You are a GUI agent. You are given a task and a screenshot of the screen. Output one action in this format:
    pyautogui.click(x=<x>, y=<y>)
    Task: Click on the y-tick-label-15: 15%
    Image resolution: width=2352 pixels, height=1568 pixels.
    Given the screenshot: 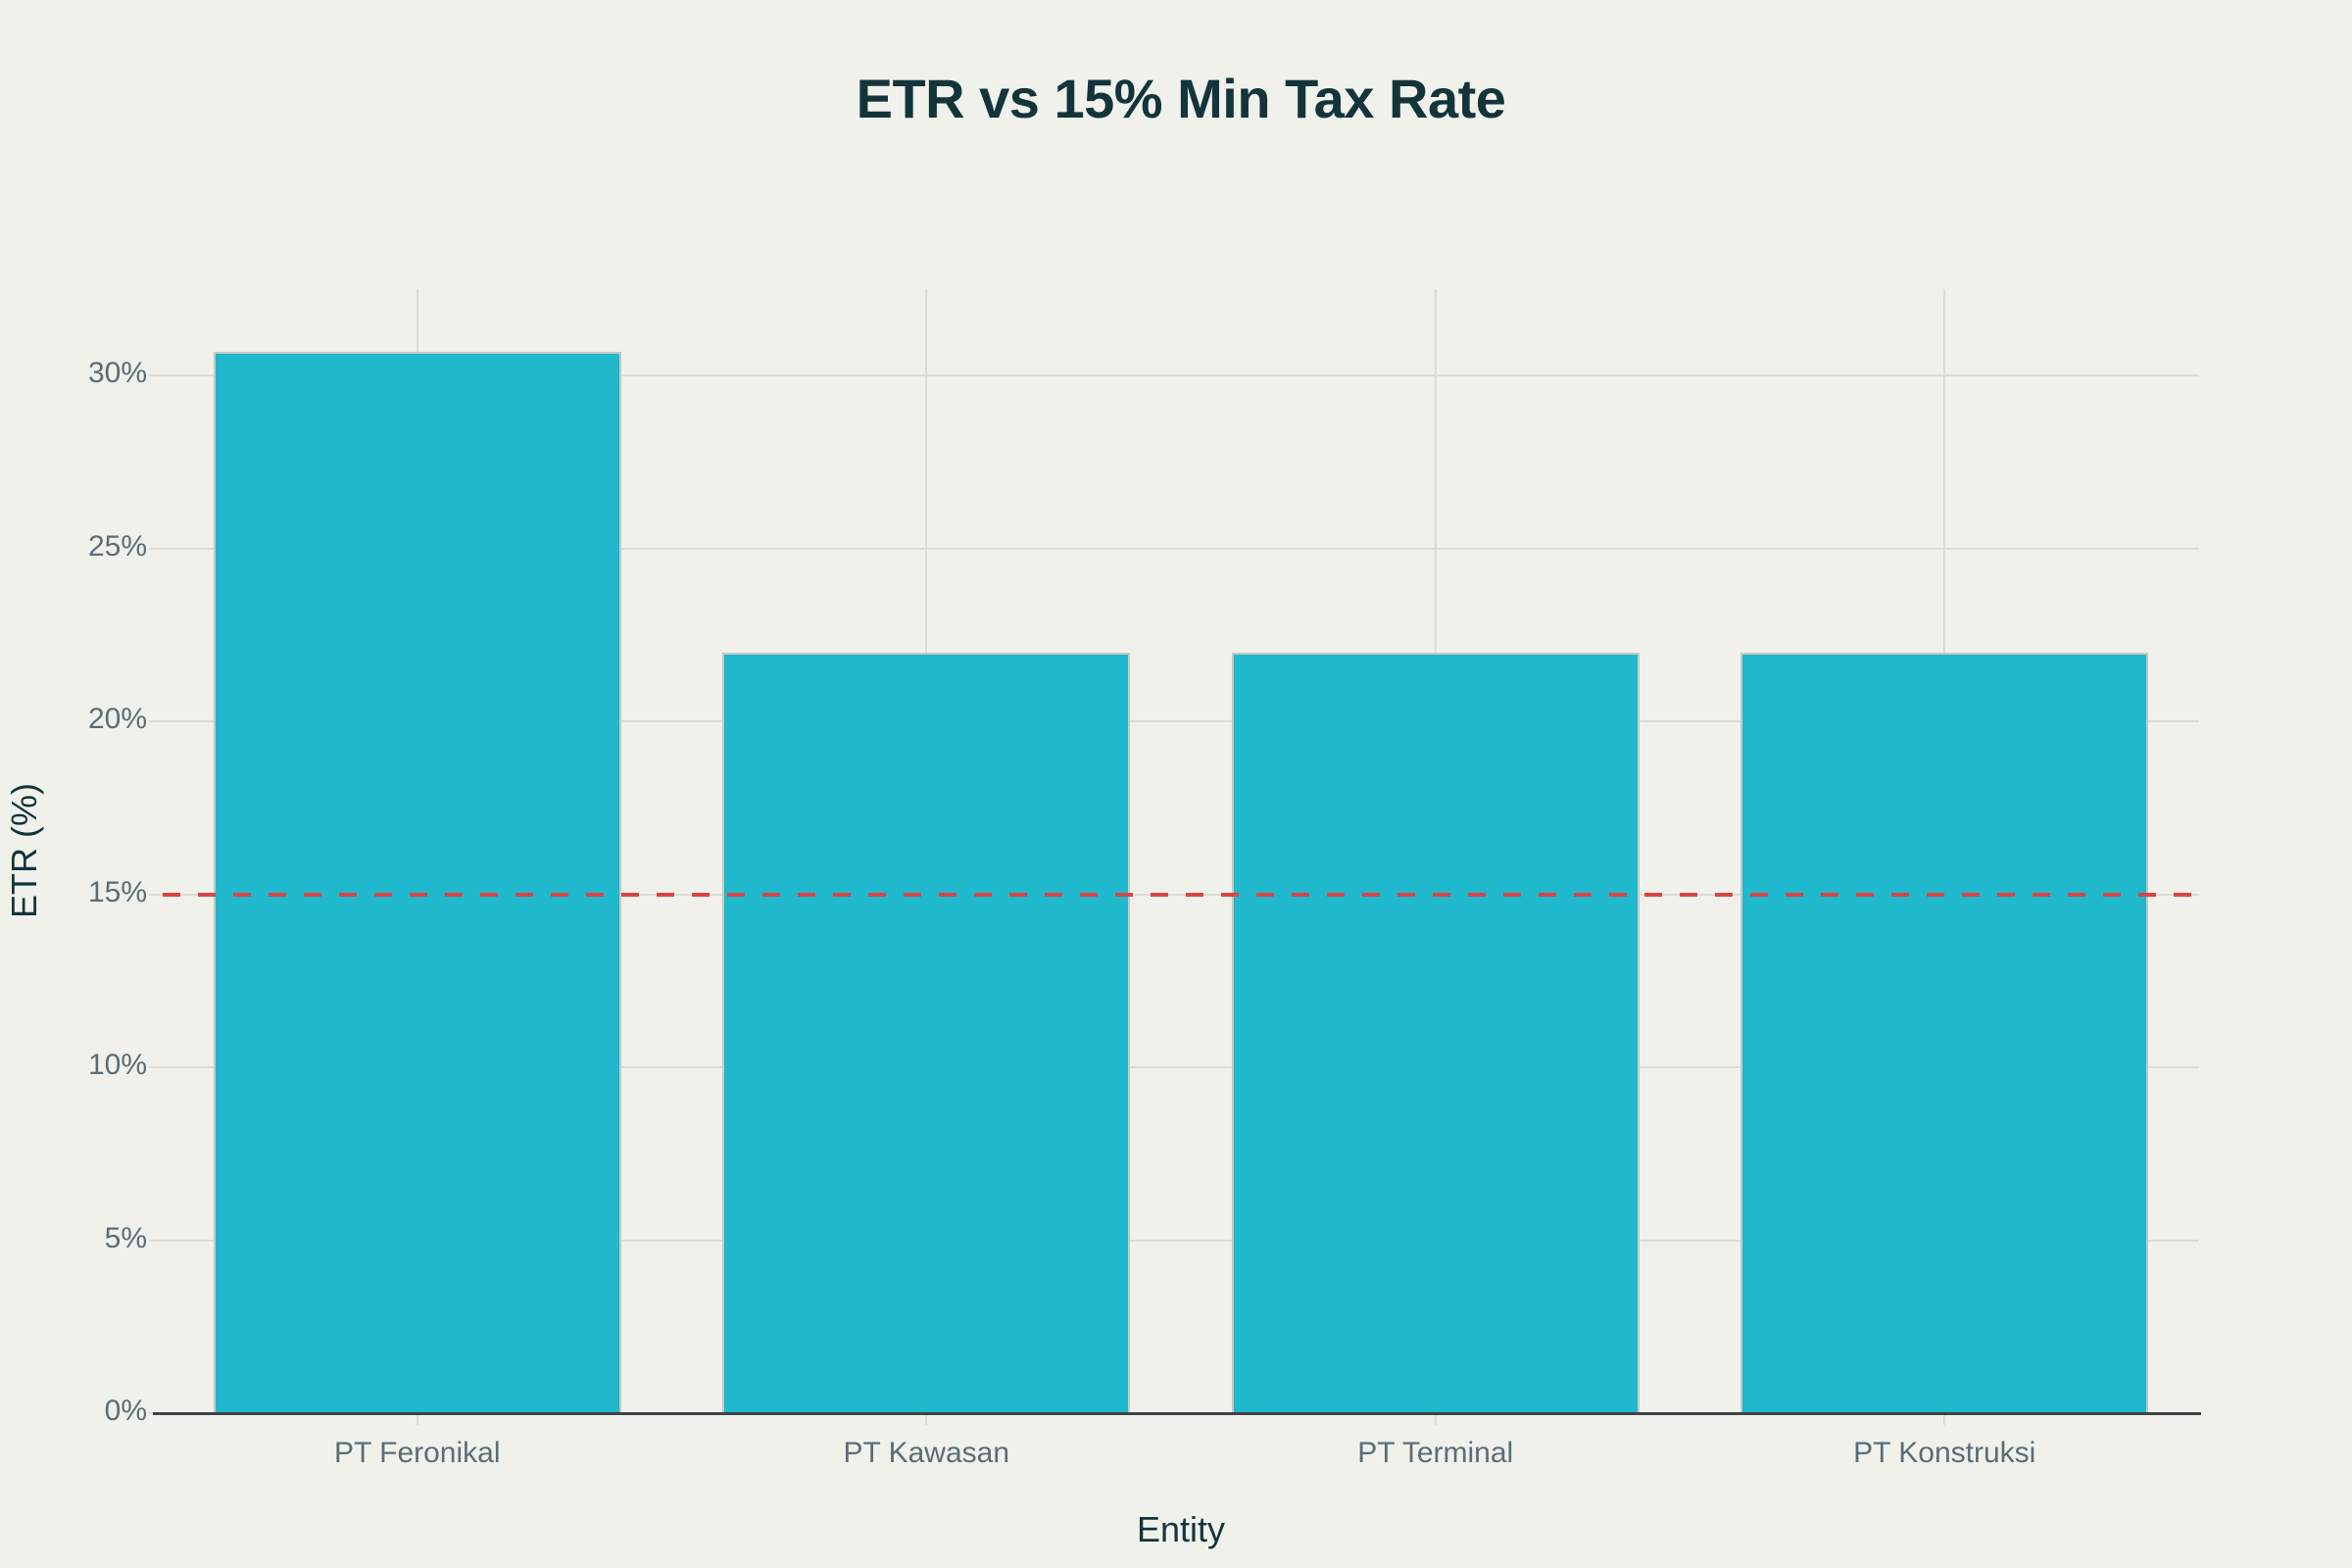 What is the action you would take?
    pyautogui.click(x=117, y=891)
    